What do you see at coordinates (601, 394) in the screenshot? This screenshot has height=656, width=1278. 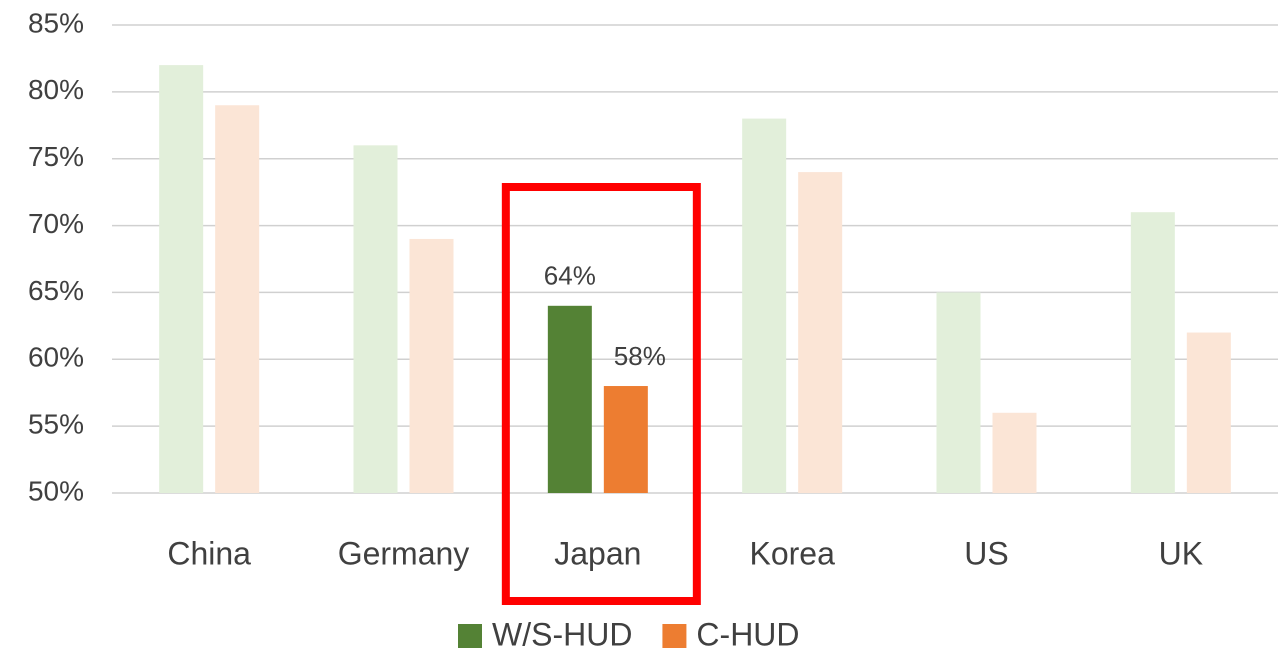 I see `highlight-box` at bounding box center [601, 394].